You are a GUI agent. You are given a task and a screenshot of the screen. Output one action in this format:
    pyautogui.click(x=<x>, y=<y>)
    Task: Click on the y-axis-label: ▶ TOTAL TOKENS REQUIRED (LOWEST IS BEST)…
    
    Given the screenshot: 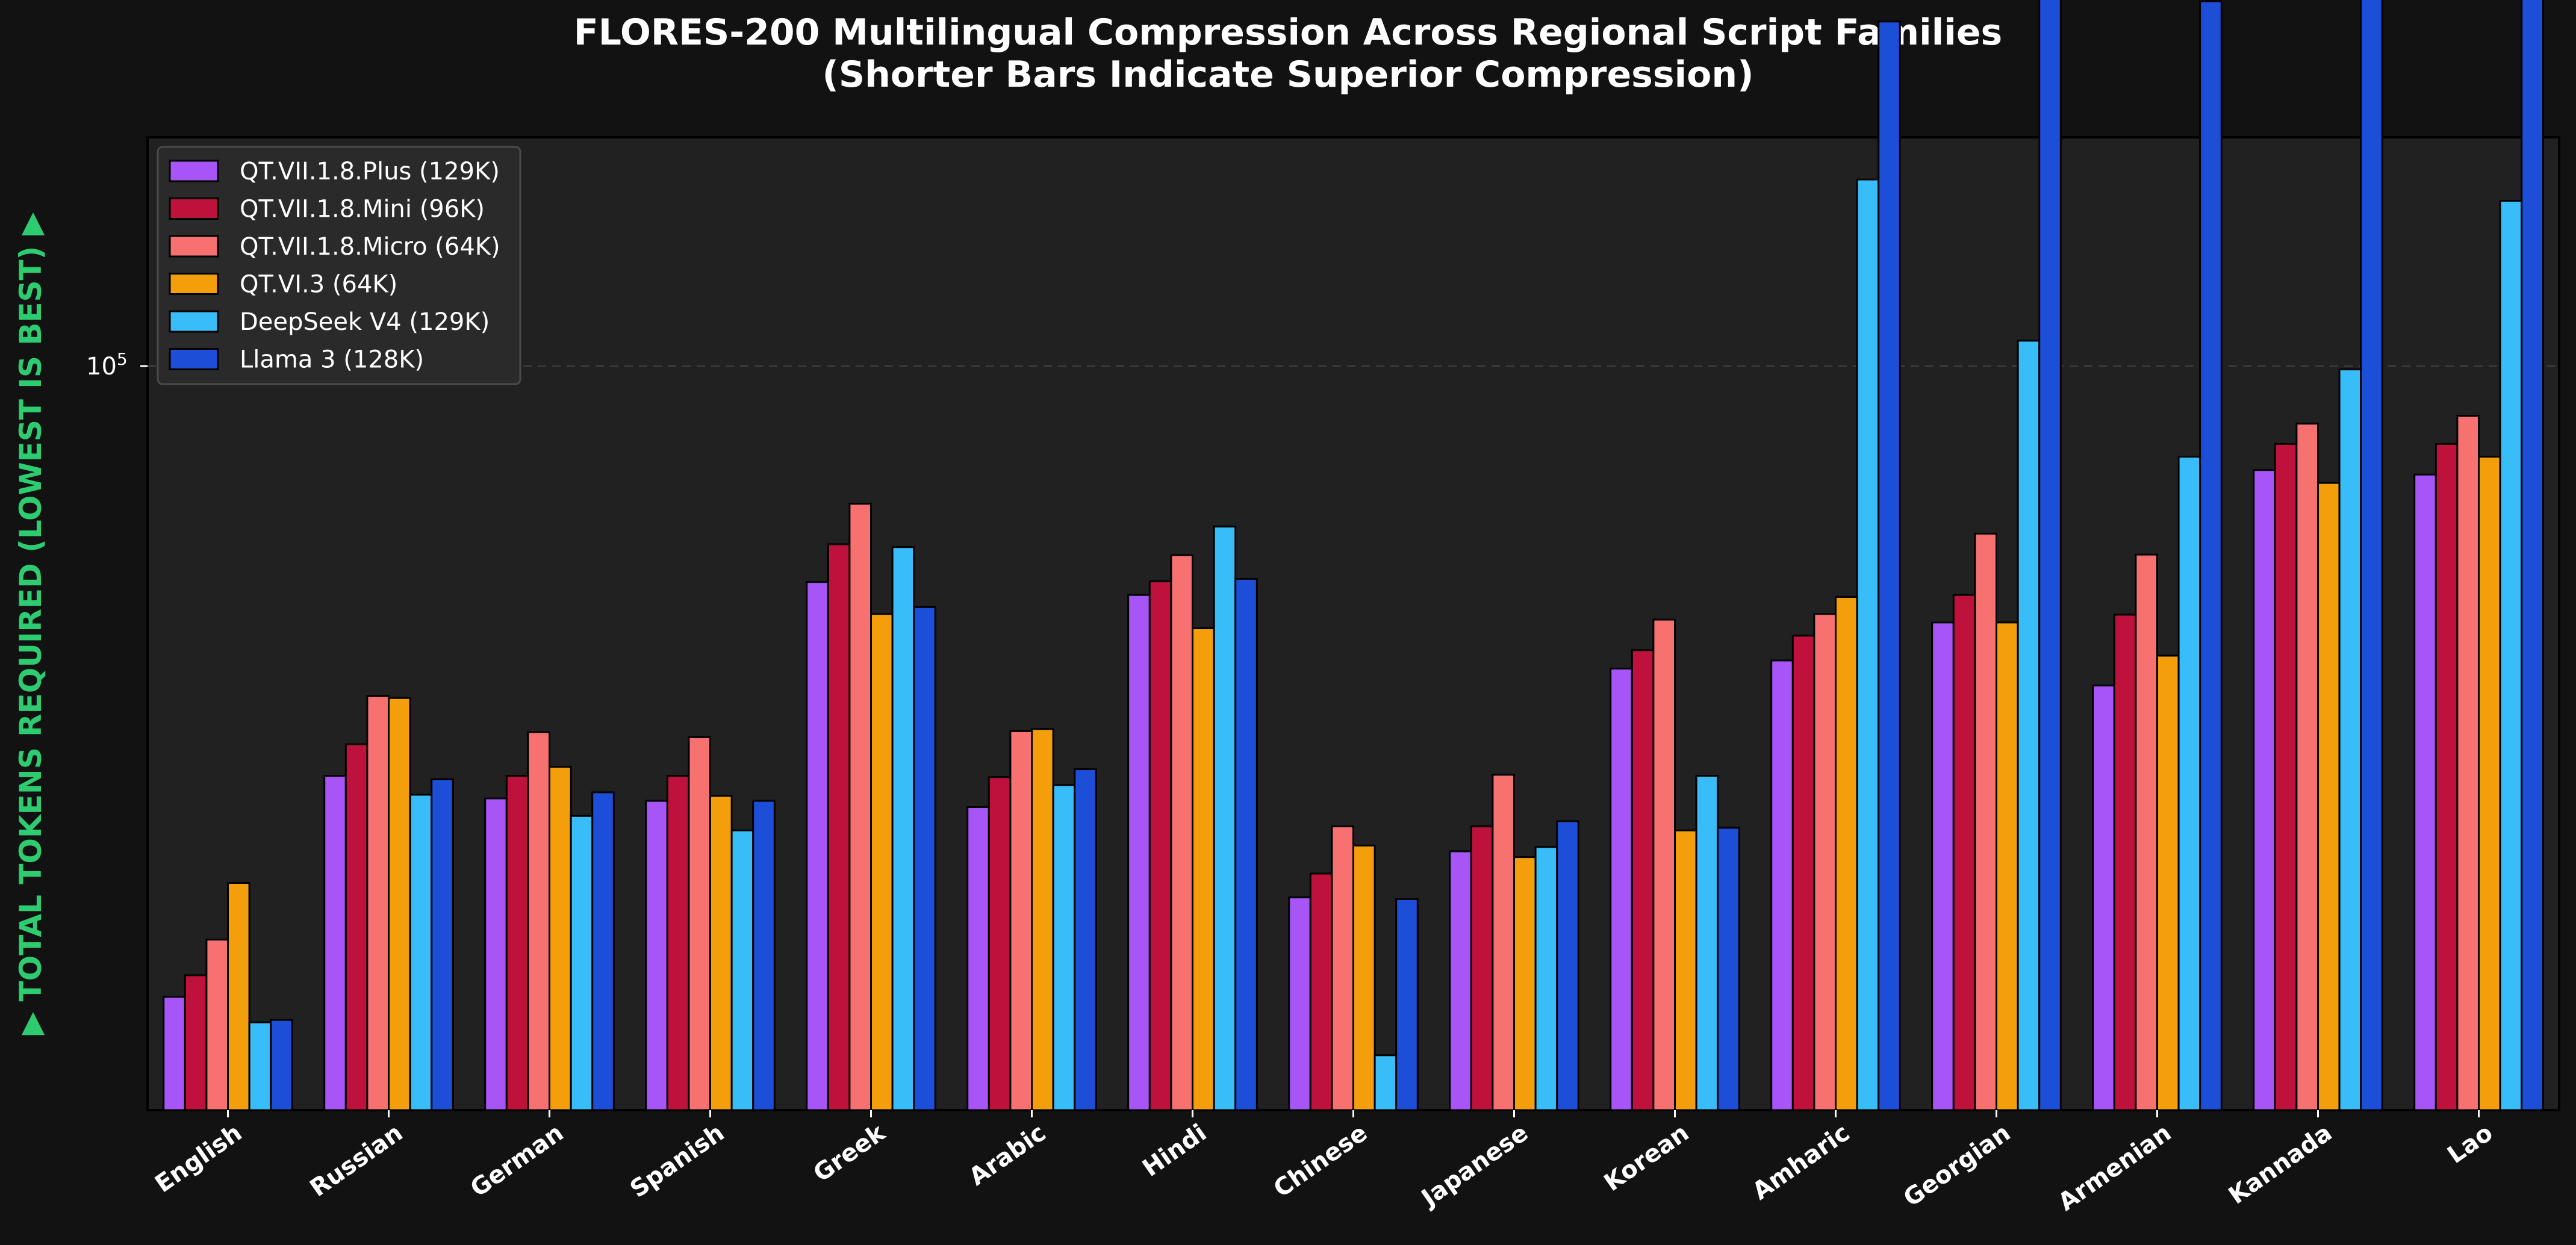 What is the action you would take?
    pyautogui.click(x=30, y=623)
    